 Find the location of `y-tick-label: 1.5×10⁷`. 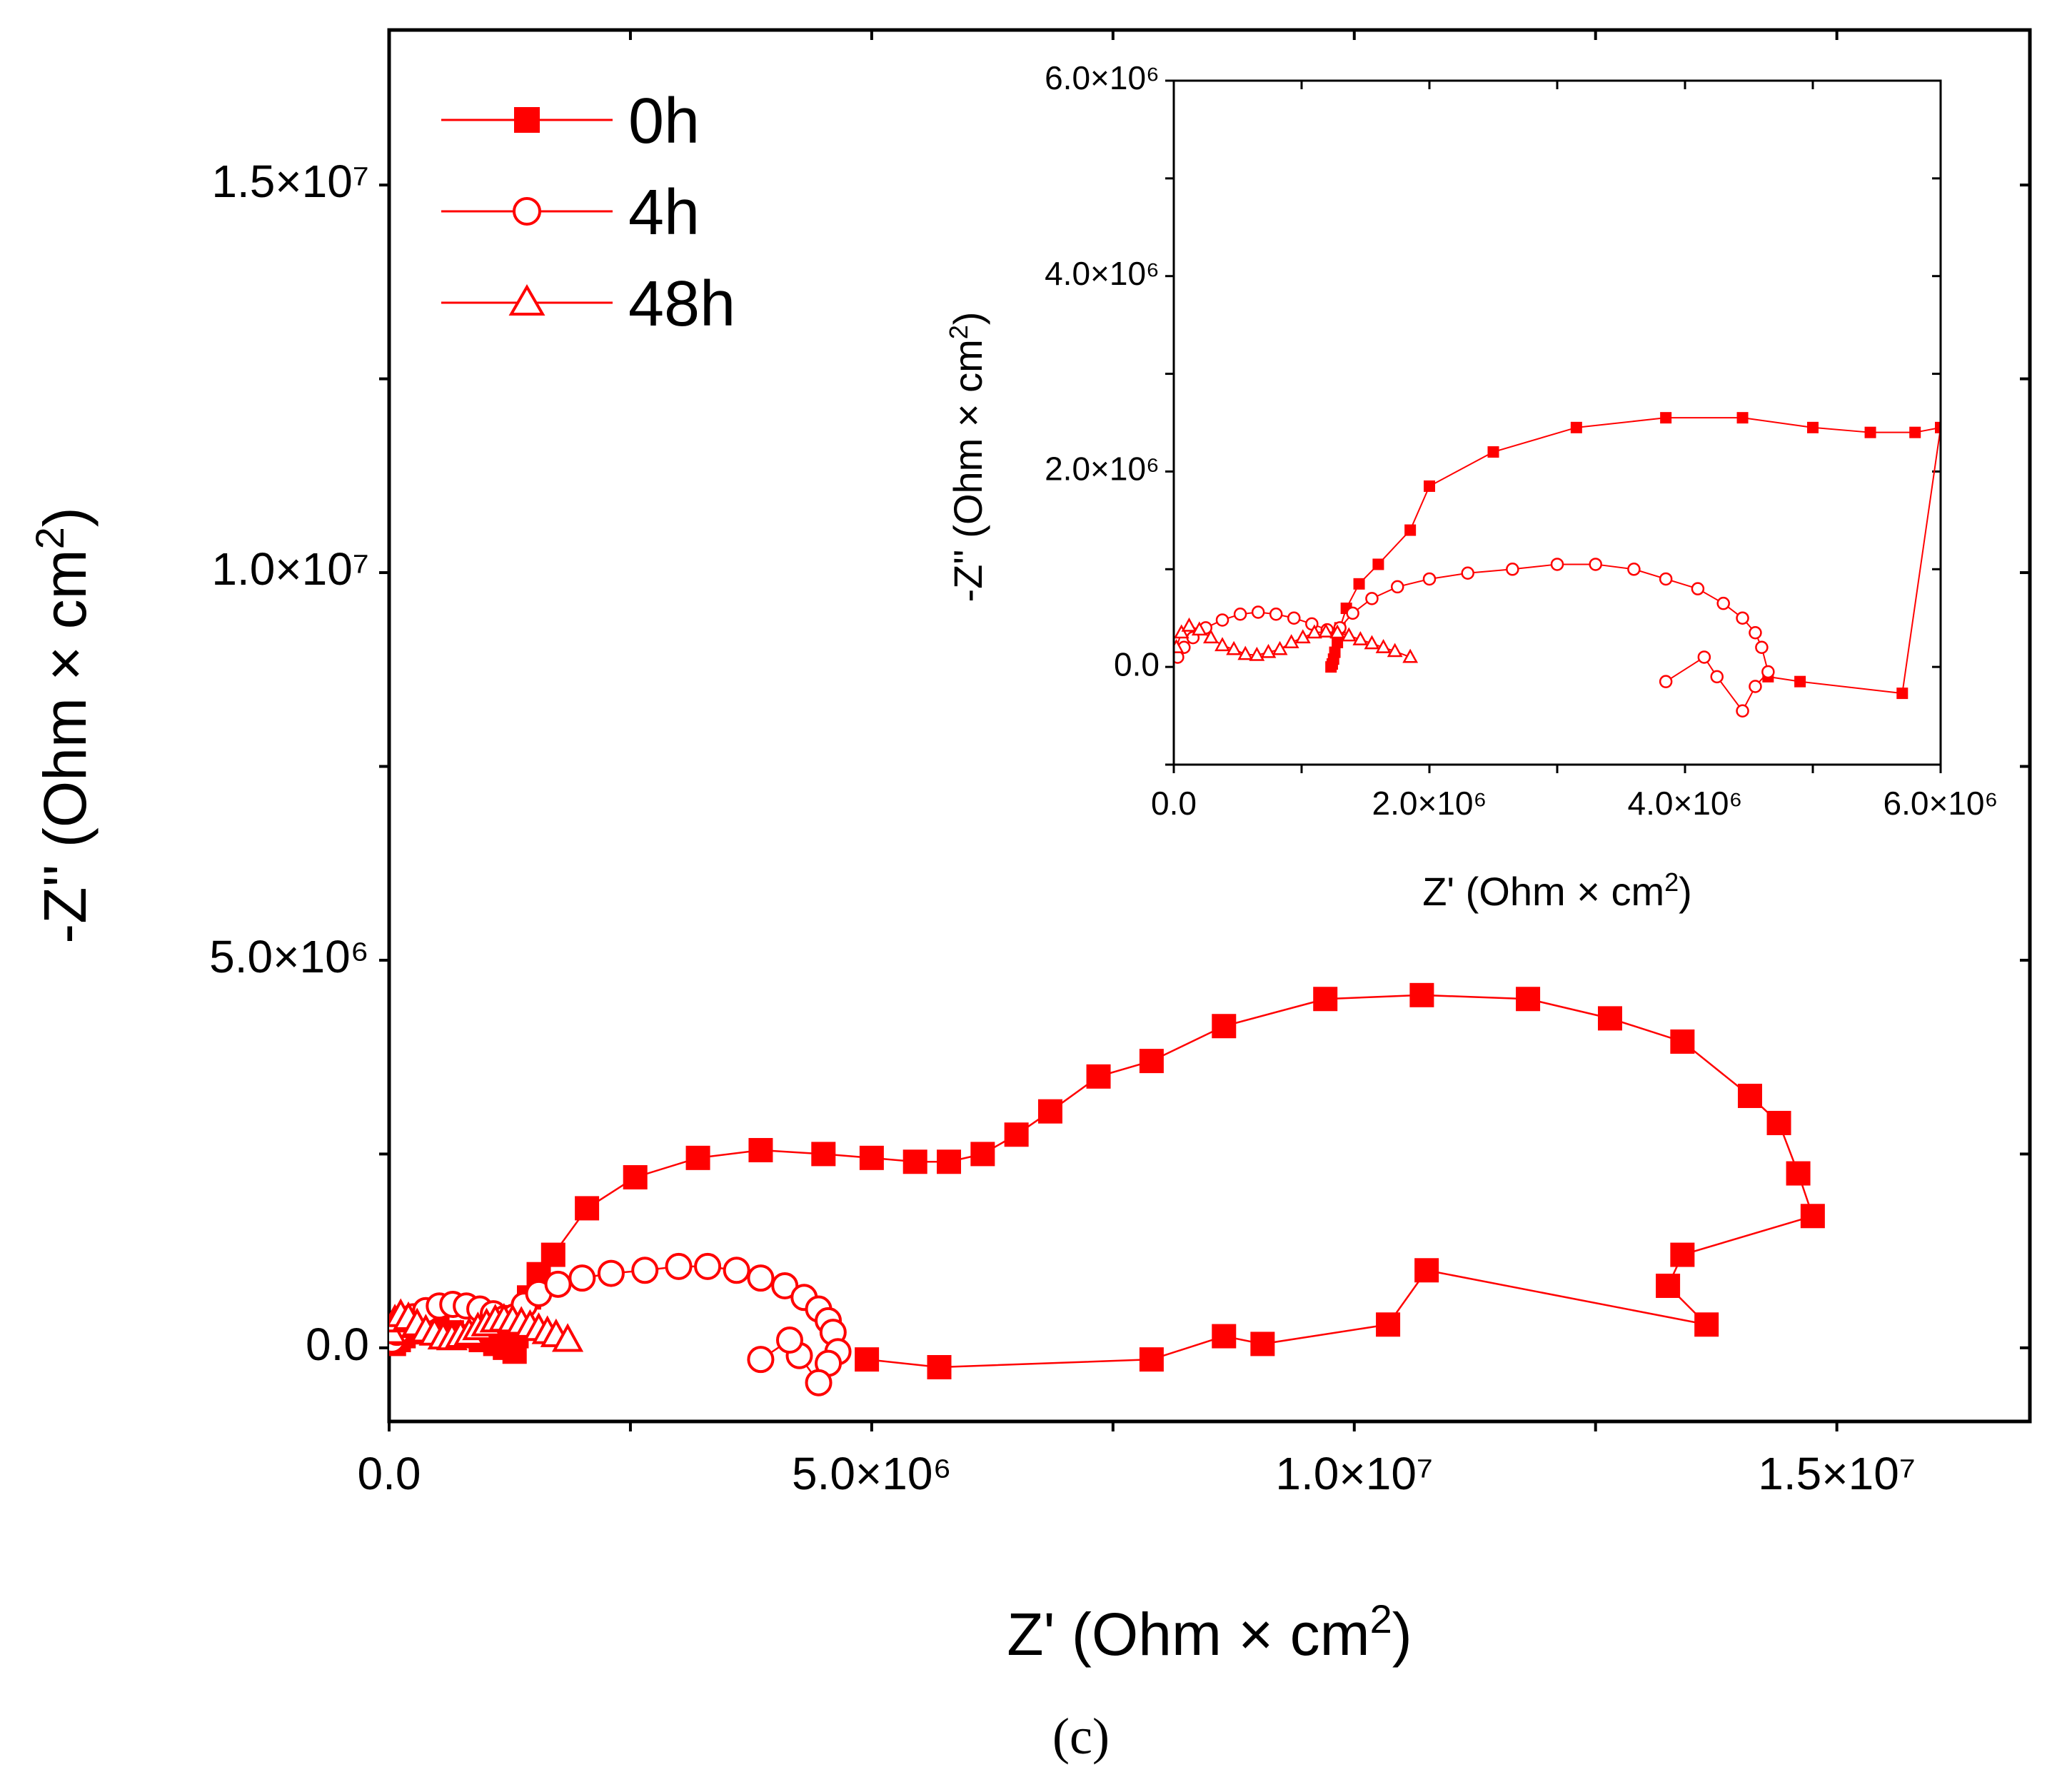

y-tick-label: 1.5×10⁷ is located at coordinates (290, 181).